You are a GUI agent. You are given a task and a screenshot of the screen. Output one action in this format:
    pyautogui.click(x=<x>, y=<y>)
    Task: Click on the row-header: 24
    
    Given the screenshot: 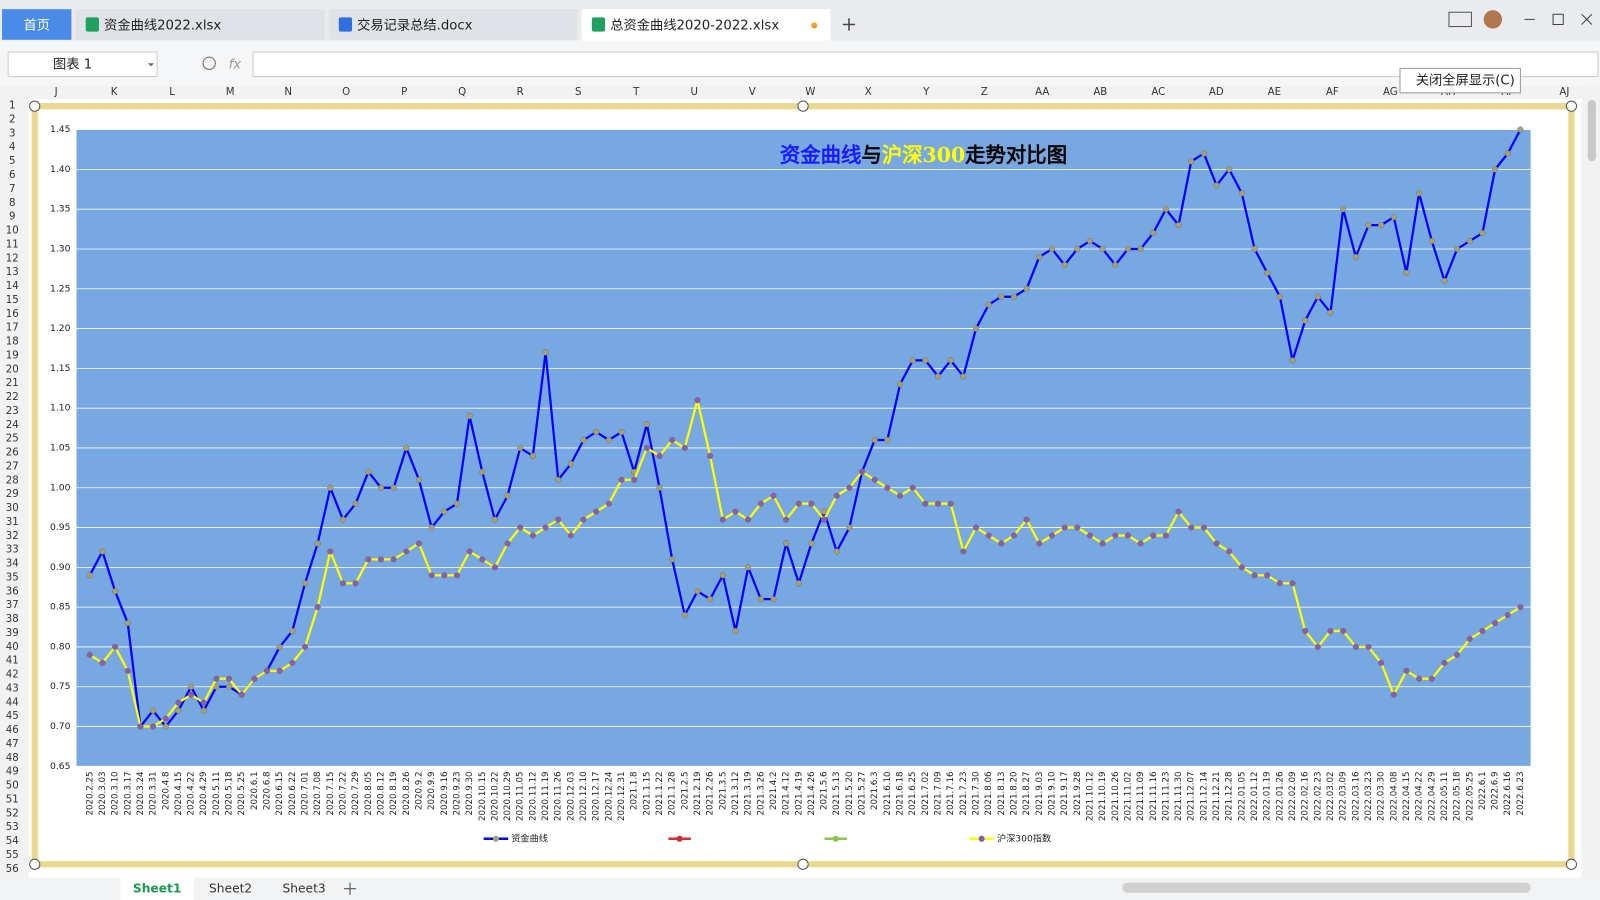 What is the action you would take?
    pyautogui.click(x=12, y=425)
    